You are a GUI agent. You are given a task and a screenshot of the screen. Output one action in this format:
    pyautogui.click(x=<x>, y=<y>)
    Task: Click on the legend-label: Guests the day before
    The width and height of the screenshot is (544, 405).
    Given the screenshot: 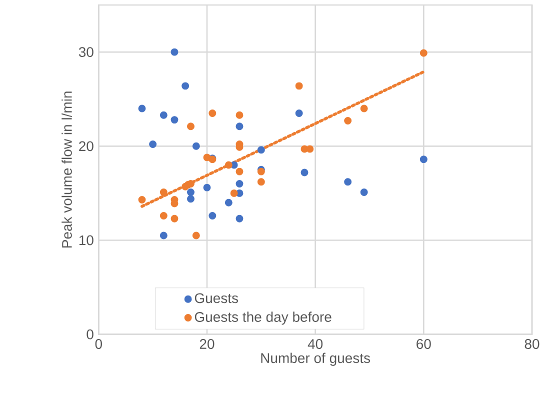 What is the action you would take?
    pyautogui.click(x=263, y=318)
    